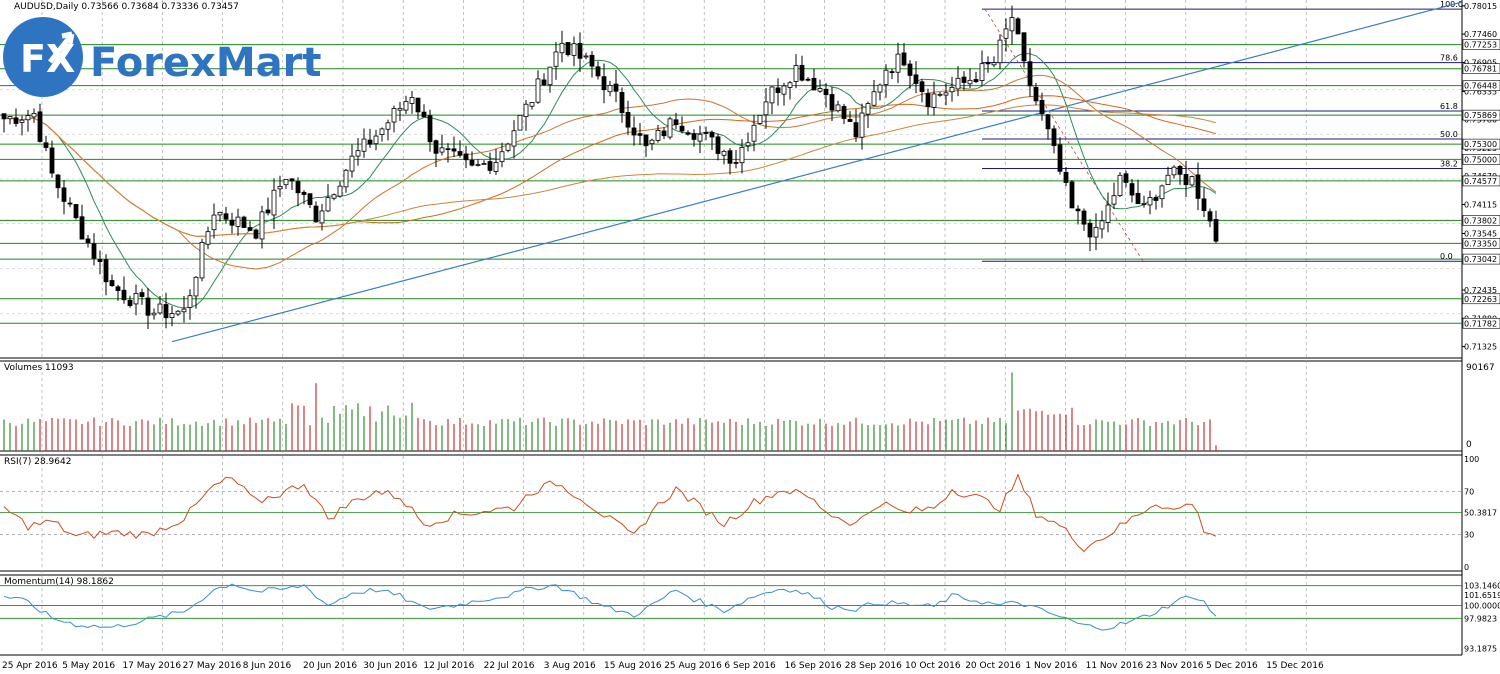  Describe the element at coordinates (1469, 535) in the screenshot. I see `rsi-tick-label: 30` at that location.